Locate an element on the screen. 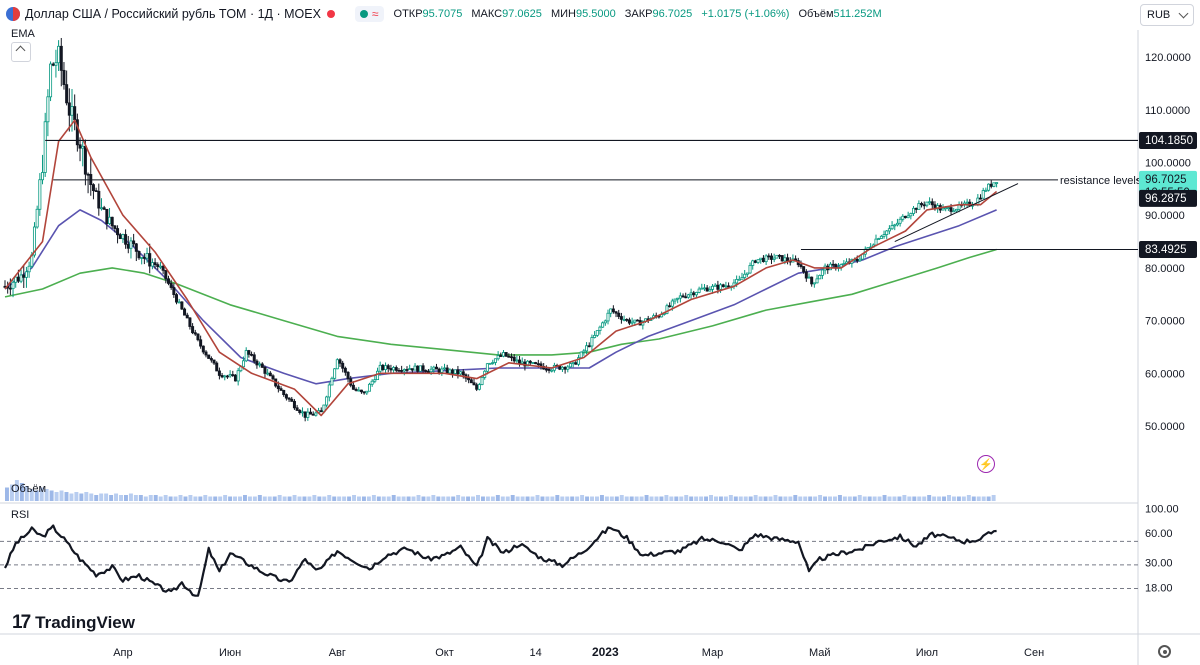  ohlc-close-label: ЗАКР is located at coordinates (638, 14).